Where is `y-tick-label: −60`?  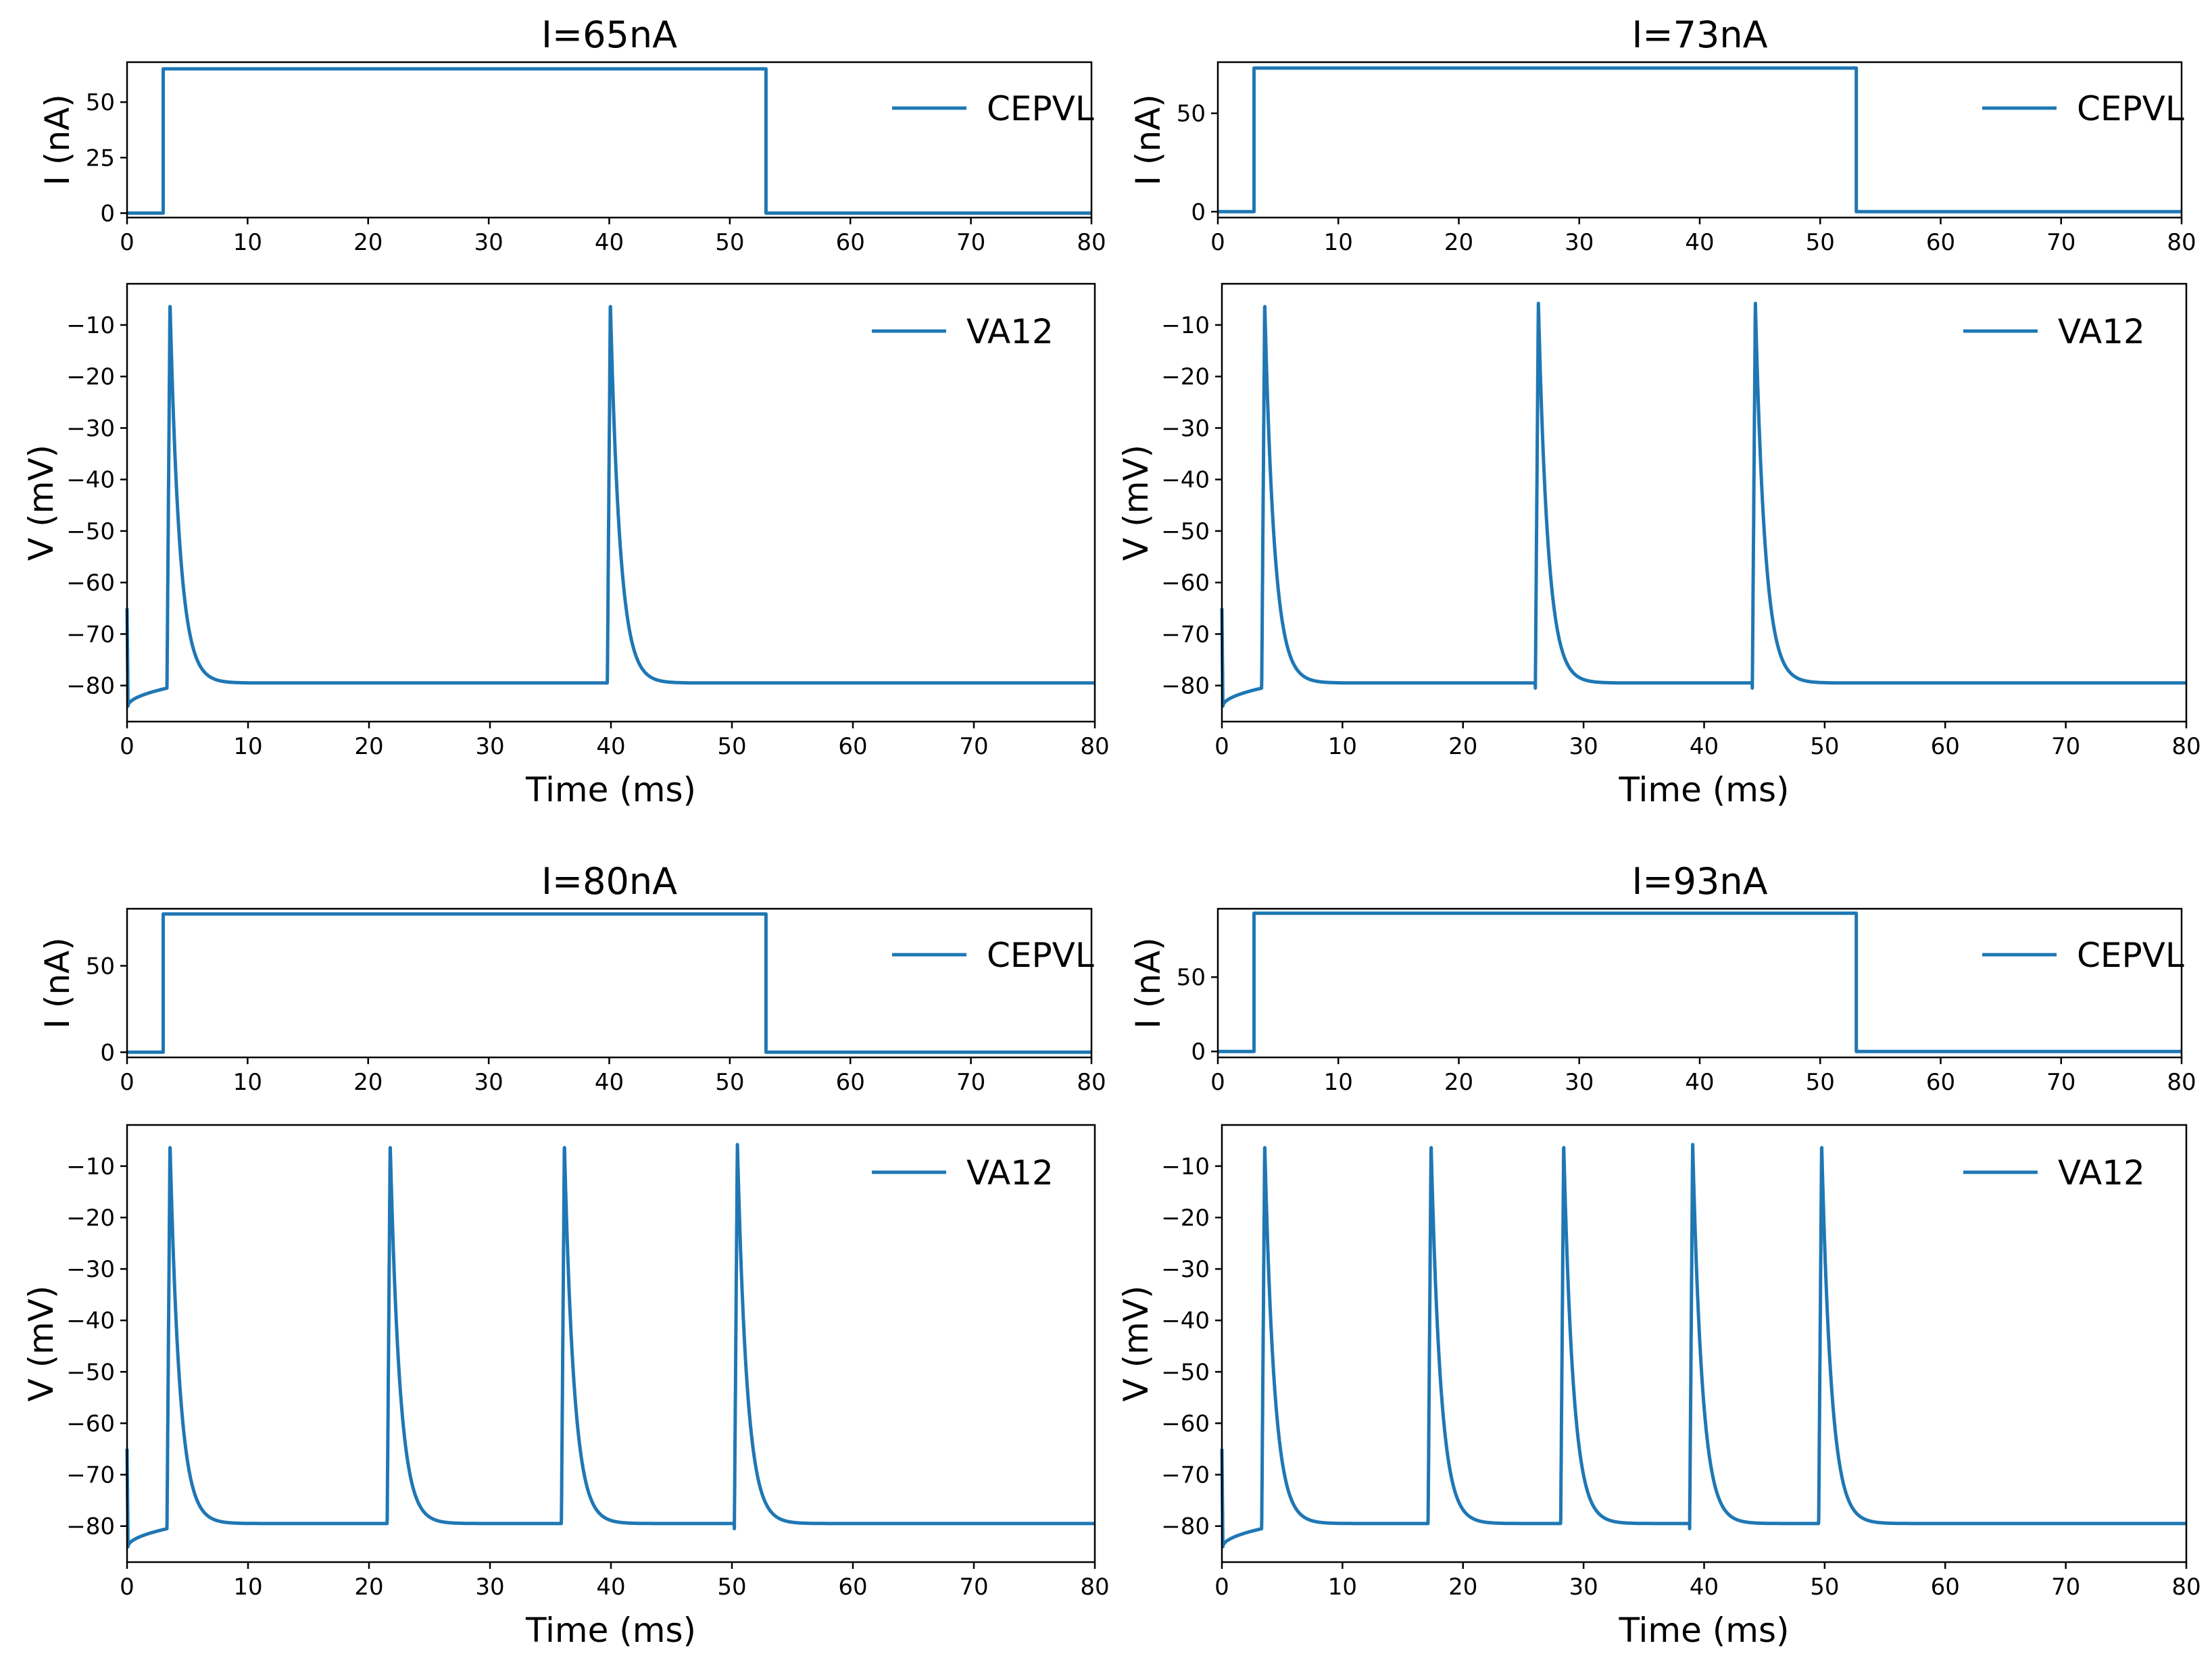
y-tick-label: −60 is located at coordinates (90, 1424).